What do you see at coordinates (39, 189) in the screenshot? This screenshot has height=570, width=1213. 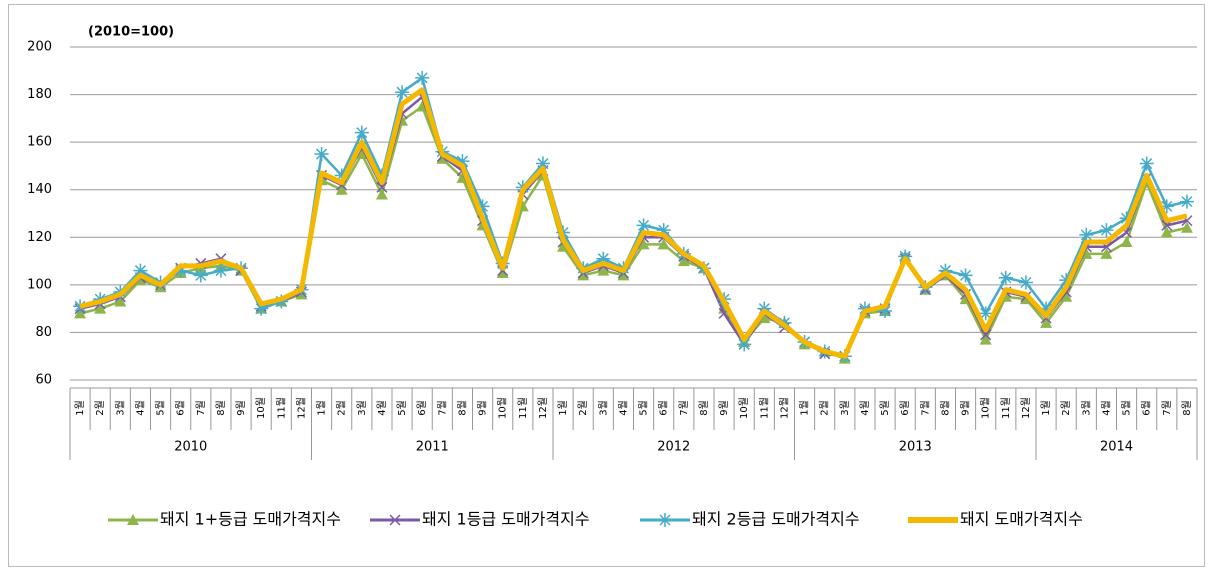 I see `y-tick-label: 140` at bounding box center [39, 189].